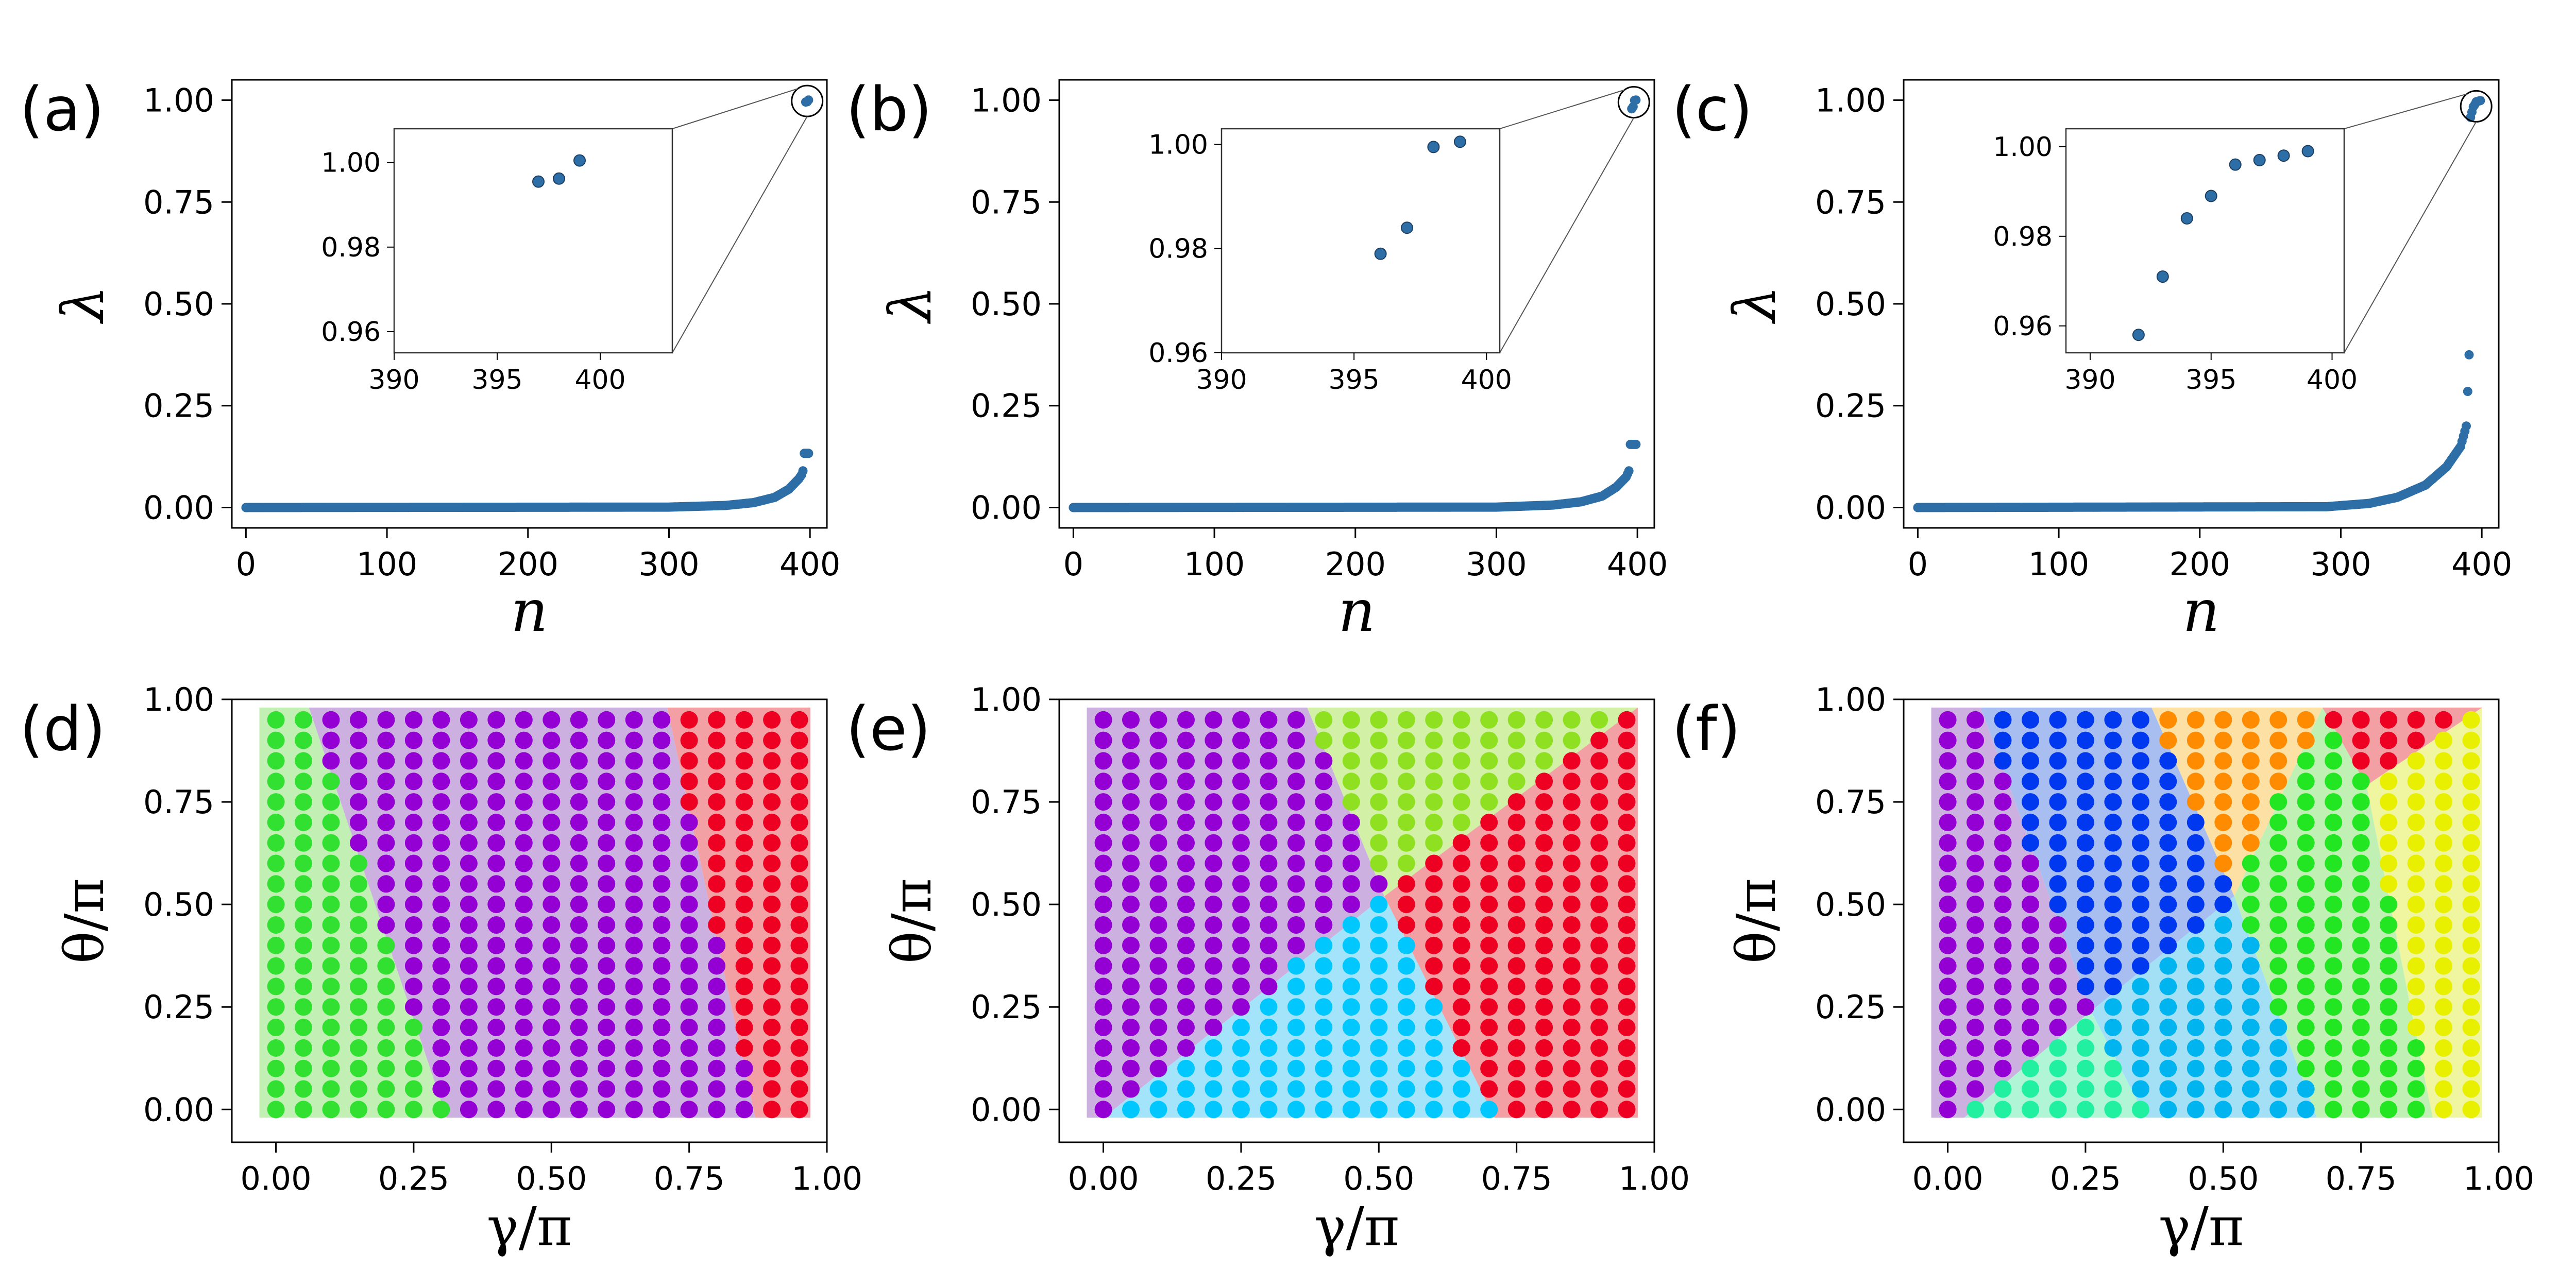 Image resolution: width=2576 pixels, height=1287 pixels. What do you see at coordinates (1637, 564) in the screenshot?
I see `x-tick-label: 400` at bounding box center [1637, 564].